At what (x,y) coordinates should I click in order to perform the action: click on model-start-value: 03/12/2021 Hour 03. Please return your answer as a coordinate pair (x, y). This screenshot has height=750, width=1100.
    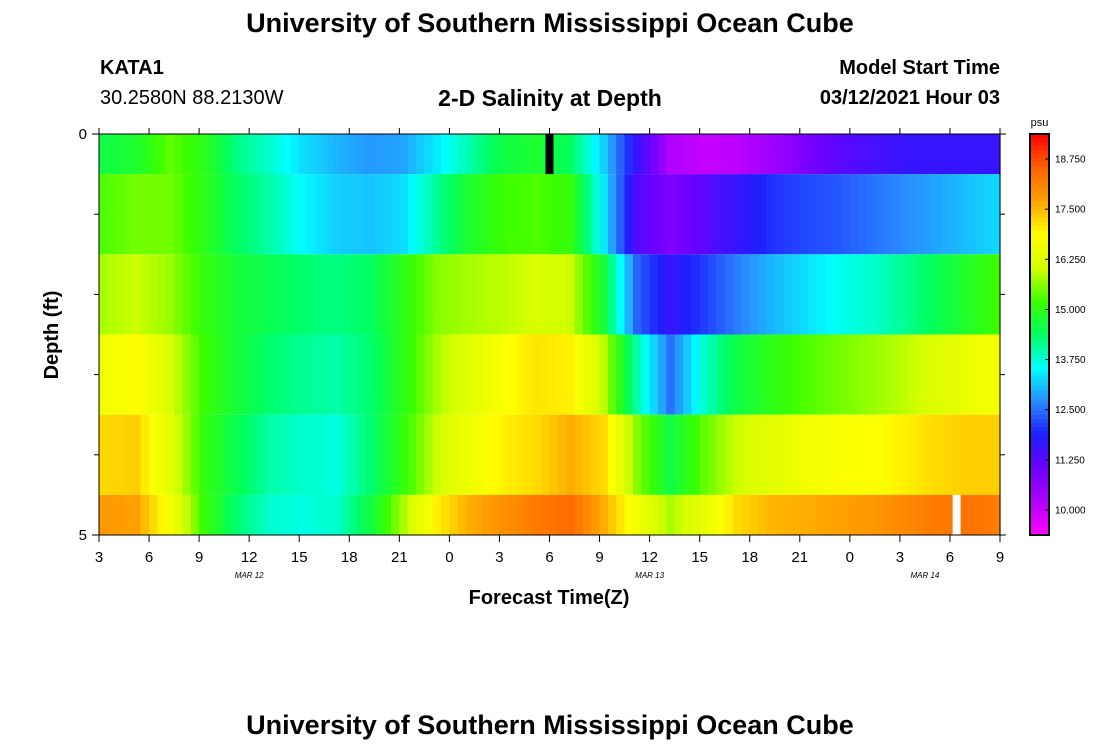
    Looking at the image, I should click on (909, 98).